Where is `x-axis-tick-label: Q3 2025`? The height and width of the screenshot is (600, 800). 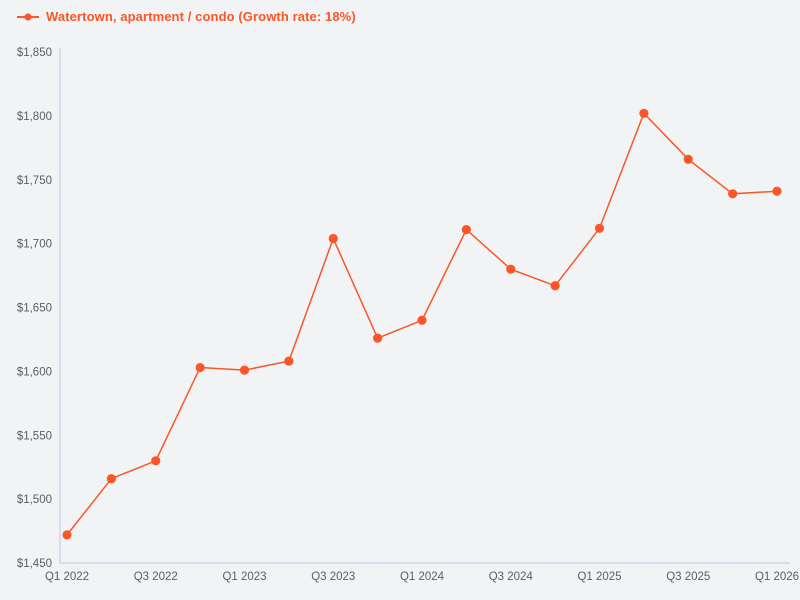
x-axis-tick-label: Q3 2025 is located at coordinates (688, 577).